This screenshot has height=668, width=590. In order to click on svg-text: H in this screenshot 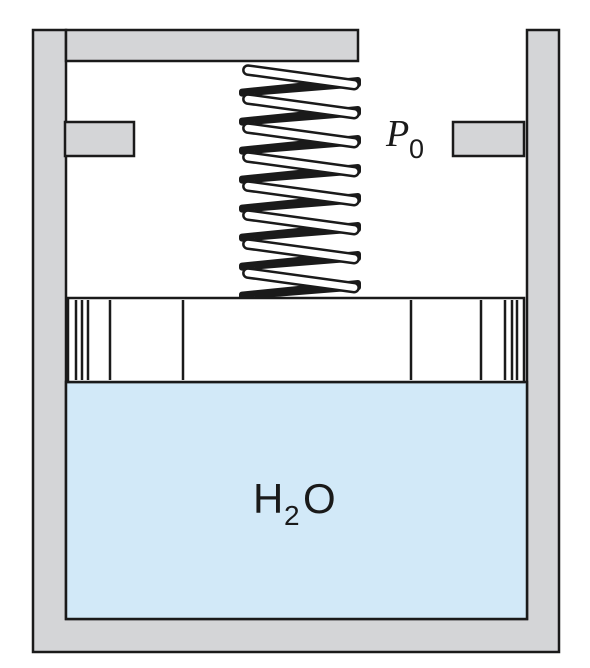, I will do `click(268, 498)`.